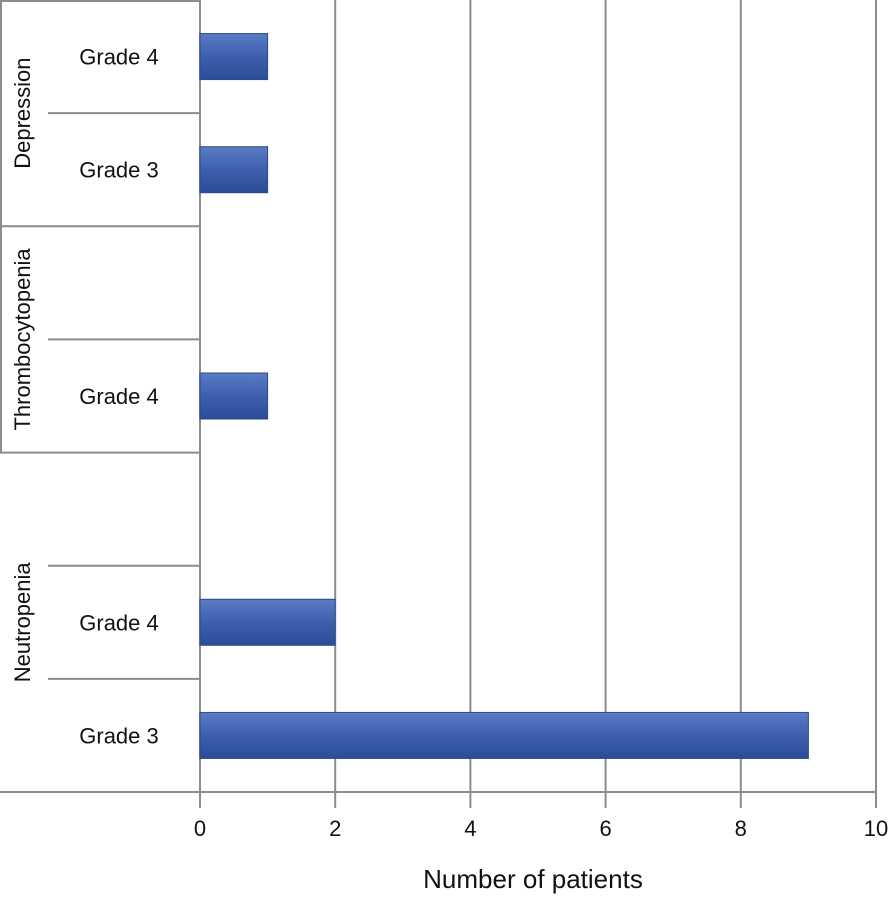  Describe the element at coordinates (335, 828) in the screenshot. I see `x-tick-label: 2` at that location.